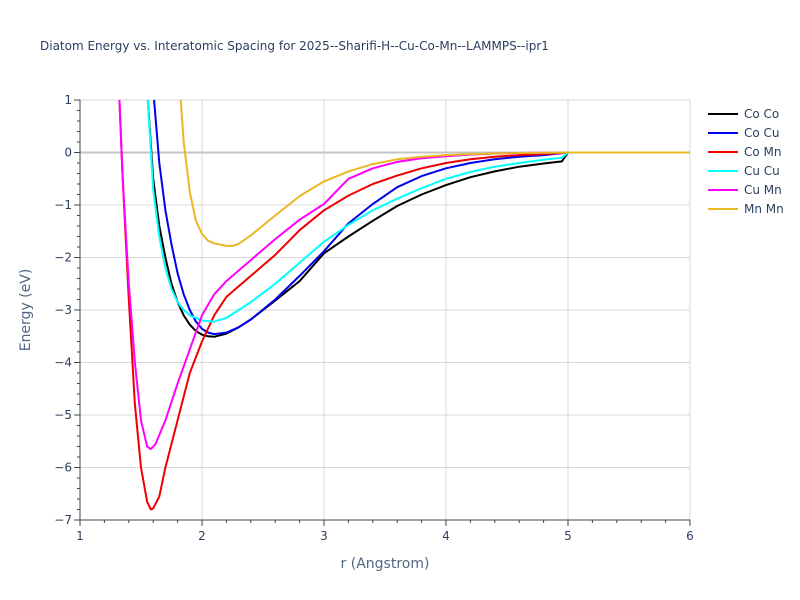 This screenshot has height=600, width=800. What do you see at coordinates (63, 205) in the screenshot?
I see `y-tick-label: −1` at bounding box center [63, 205].